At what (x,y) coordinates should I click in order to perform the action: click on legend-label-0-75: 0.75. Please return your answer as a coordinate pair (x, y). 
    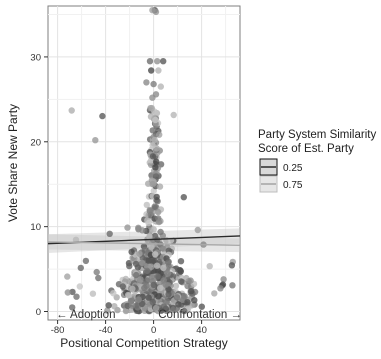
    Looking at the image, I should click on (293, 185).